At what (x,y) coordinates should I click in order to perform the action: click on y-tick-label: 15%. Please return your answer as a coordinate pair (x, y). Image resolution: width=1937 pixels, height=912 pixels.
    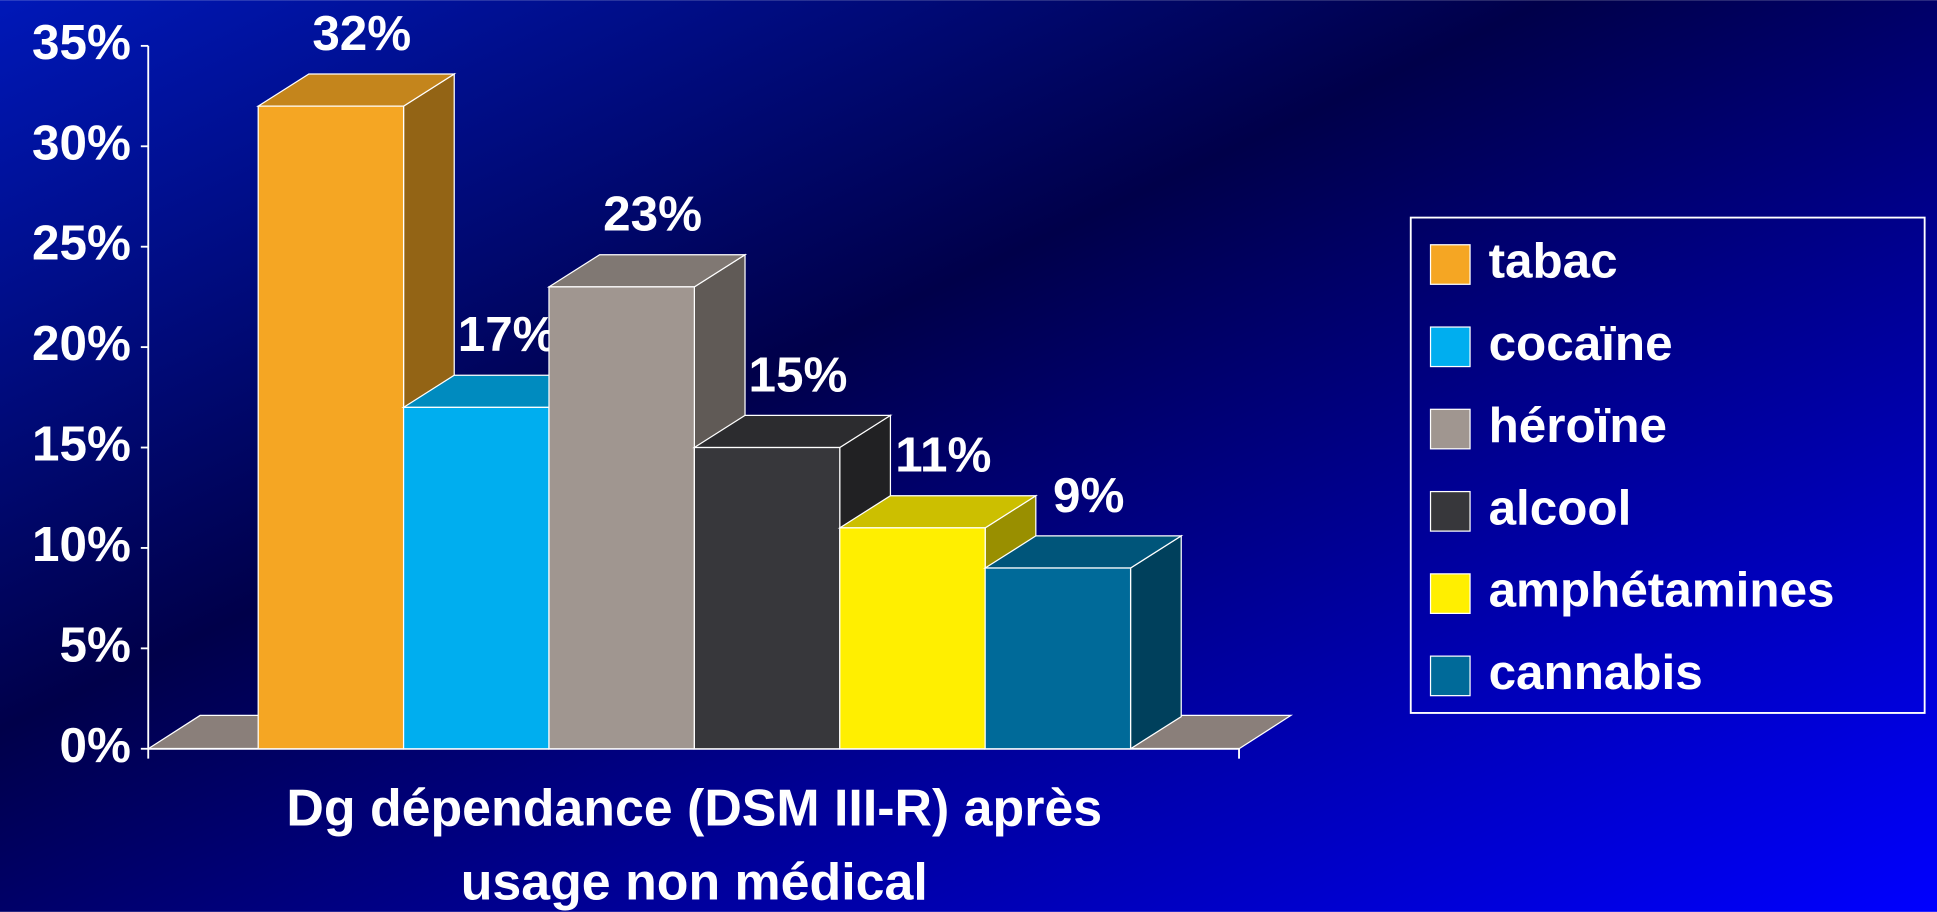
    Looking at the image, I should click on (81, 444).